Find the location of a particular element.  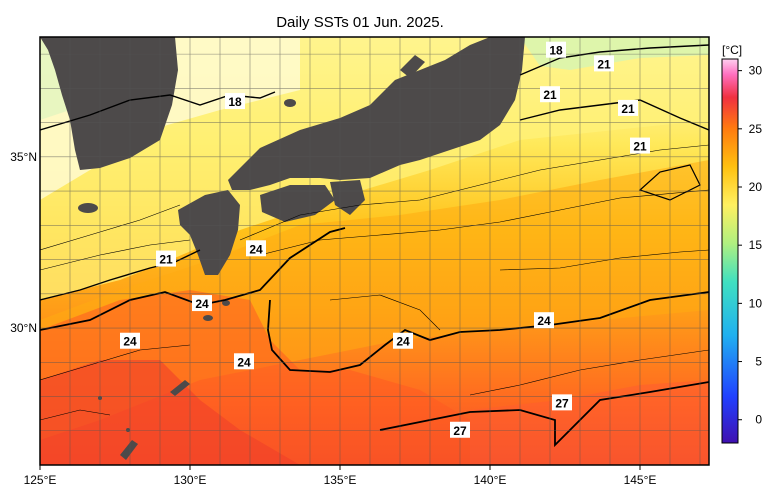

colorbar: [°C] 30 25 20 15 10 5 0 is located at coordinates (741, 243).